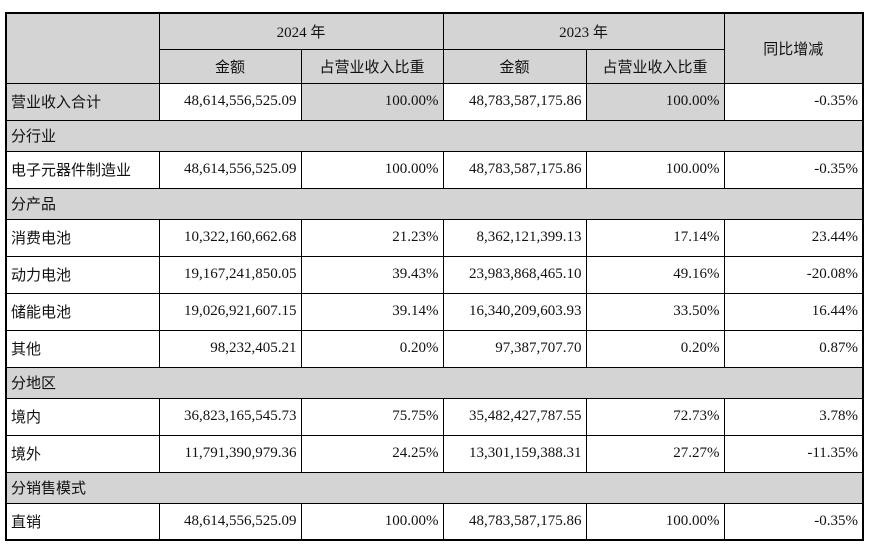 This screenshot has width=869, height=550. I want to click on row-label-cell: 境外, so click(82, 453).